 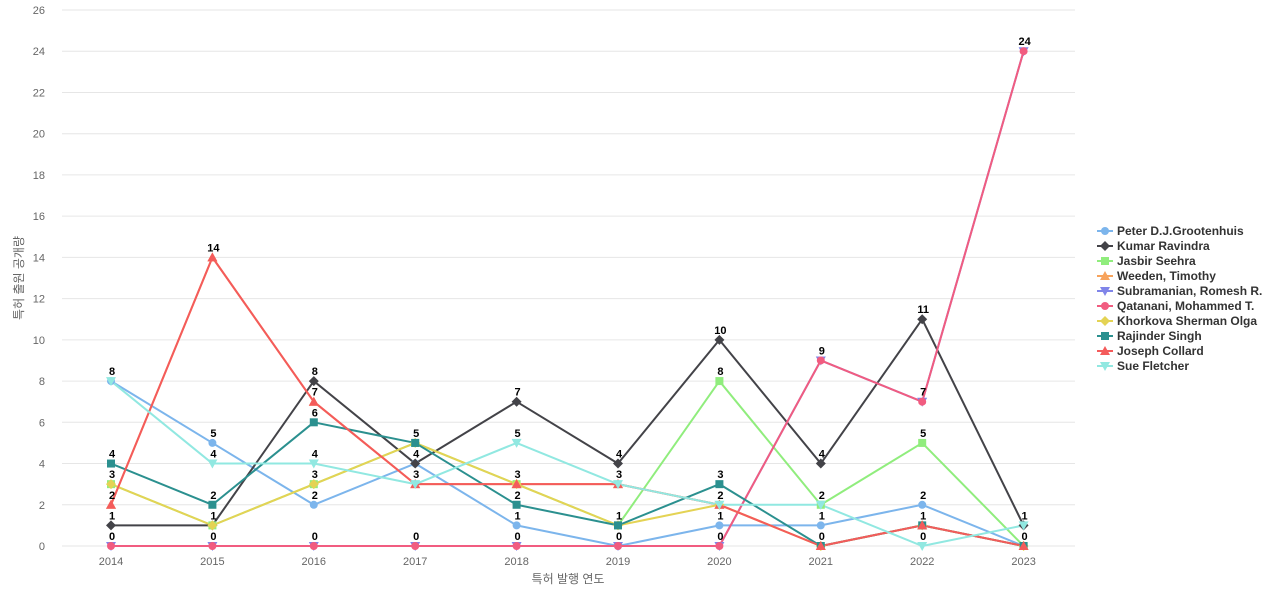 I want to click on legend-label: Joseph Collard, so click(x=1160, y=351).